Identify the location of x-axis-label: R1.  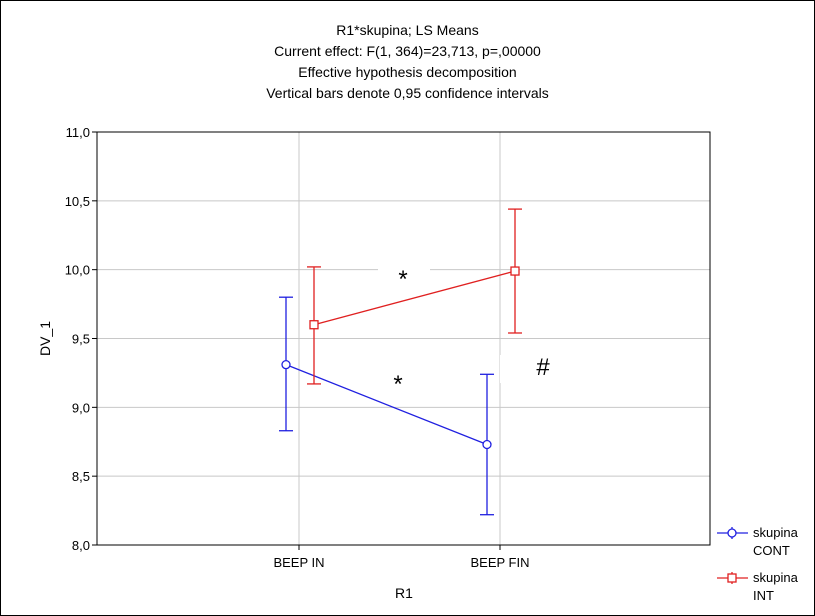
(404, 593).